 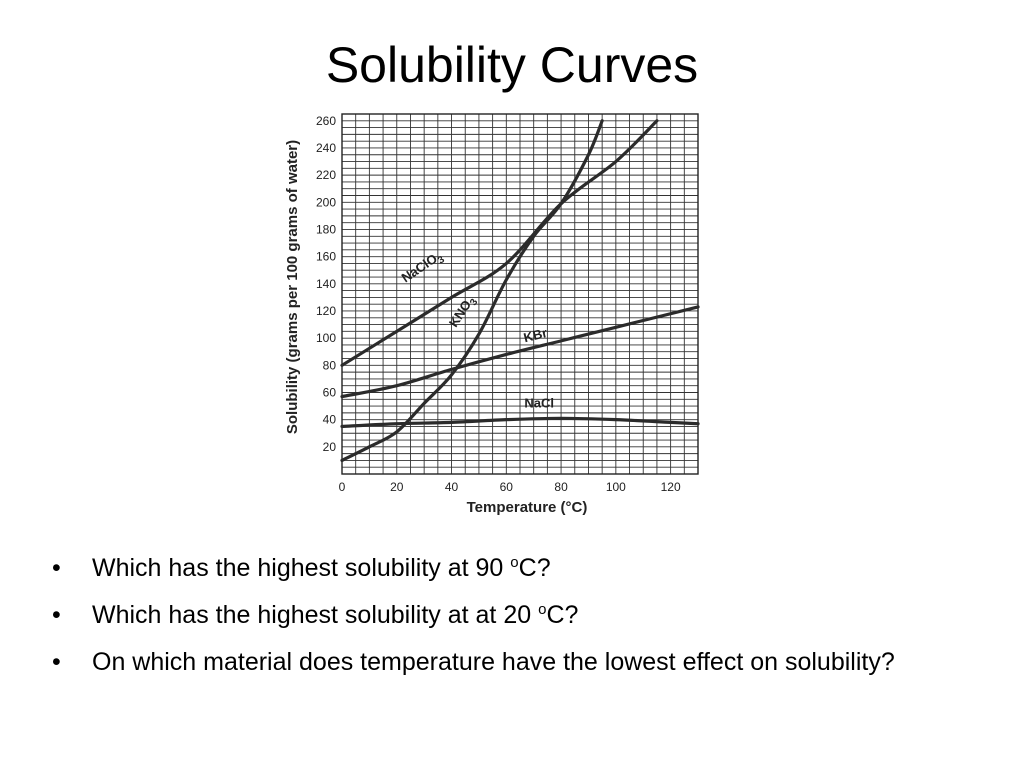 What do you see at coordinates (520, 422) in the screenshot?
I see `series-line-nacl` at bounding box center [520, 422].